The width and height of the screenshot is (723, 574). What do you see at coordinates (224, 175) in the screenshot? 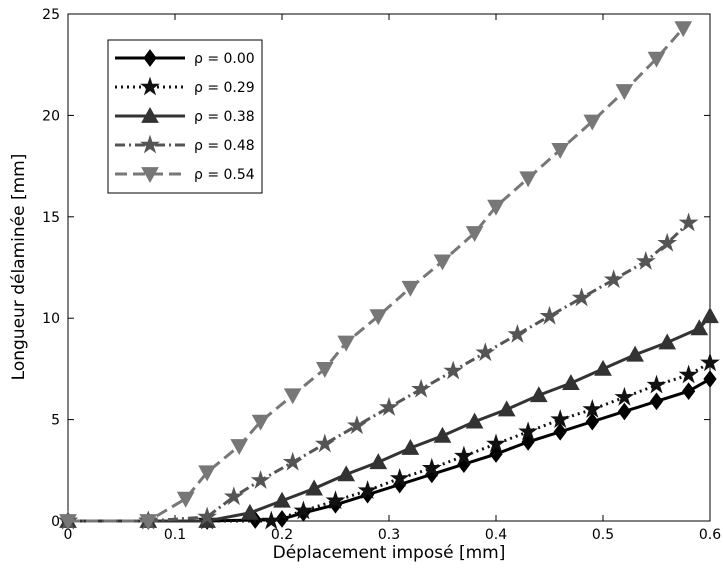
I see `legend-label: ρ = 0.54` at bounding box center [224, 175].